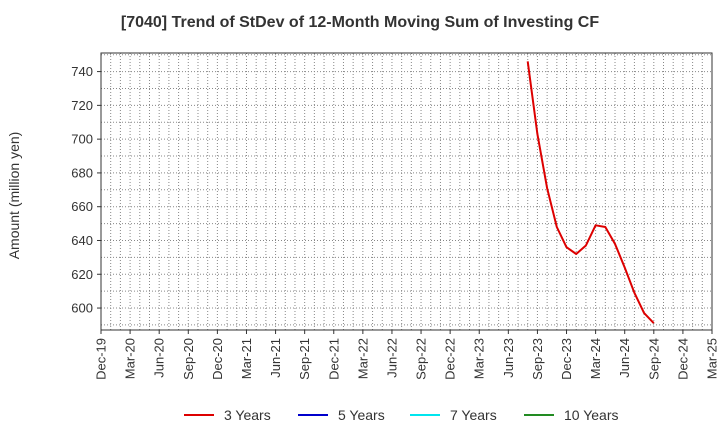  I want to click on y-tick-label: 700, so click(82, 139).